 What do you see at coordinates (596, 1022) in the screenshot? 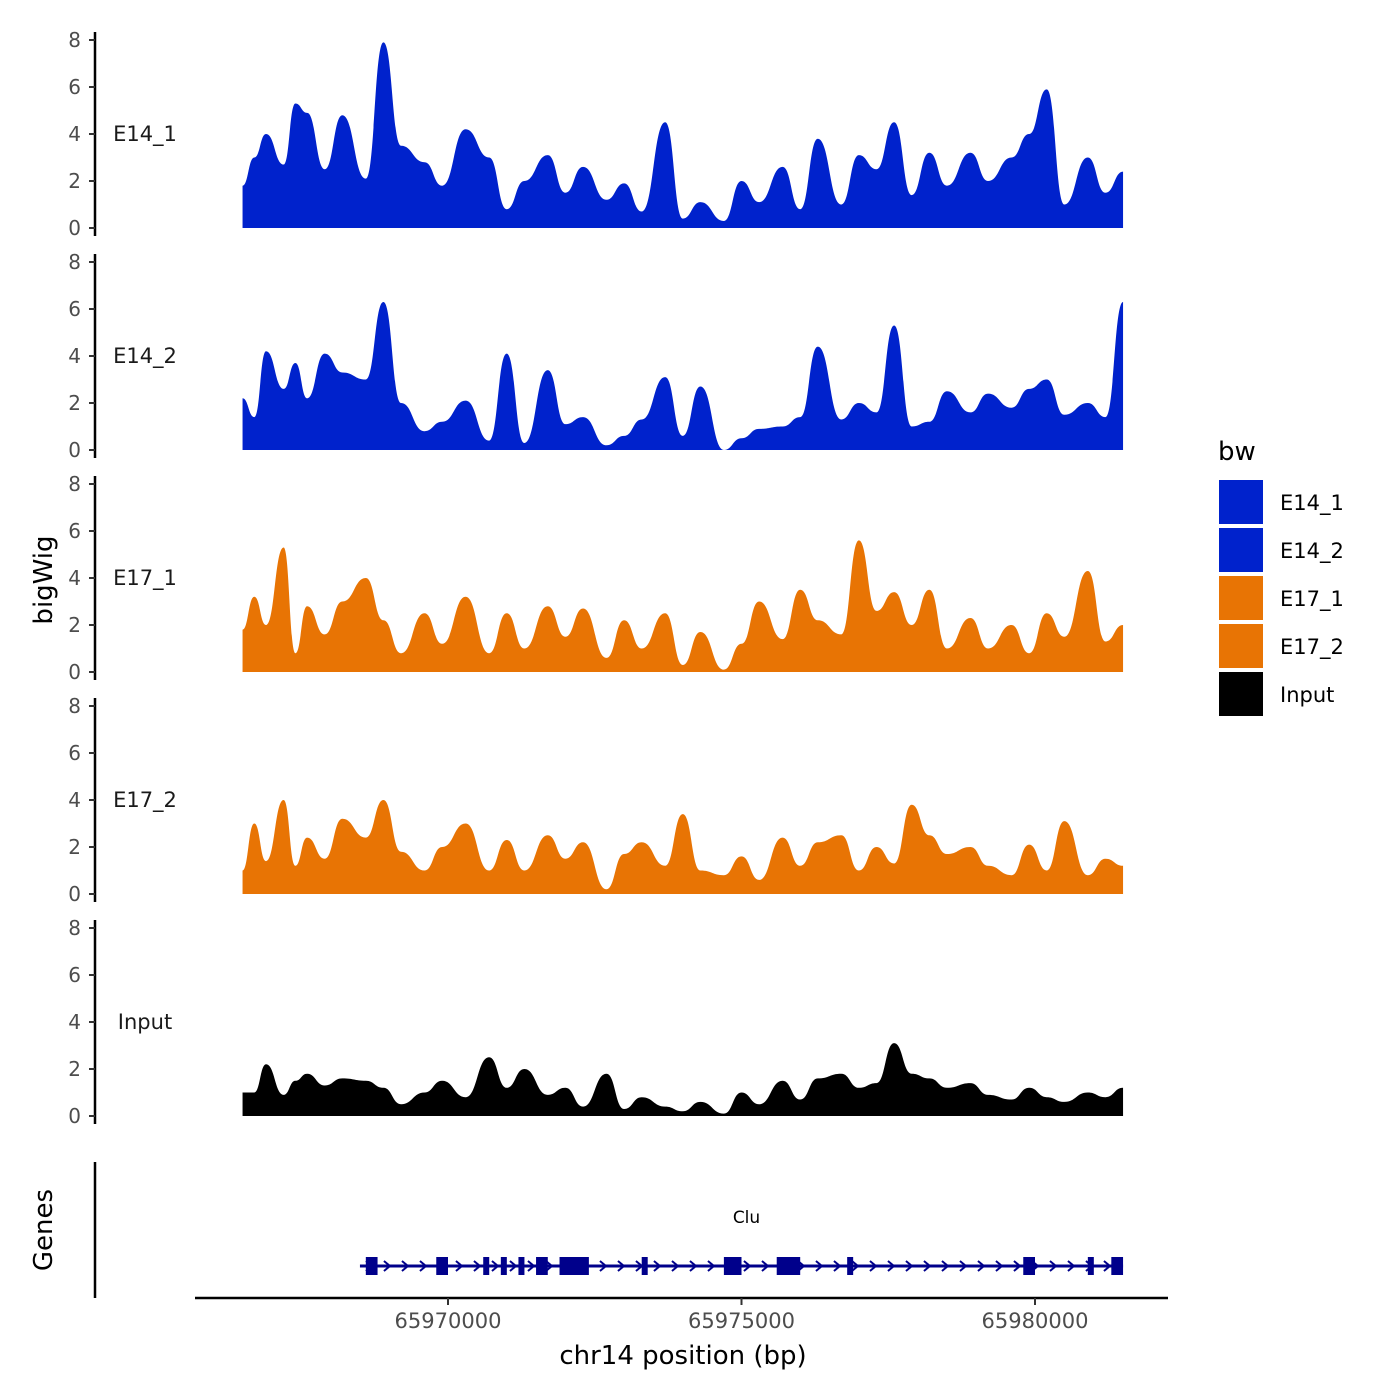
I see `track-Input: 0 2 4 6 8 Input` at bounding box center [596, 1022].